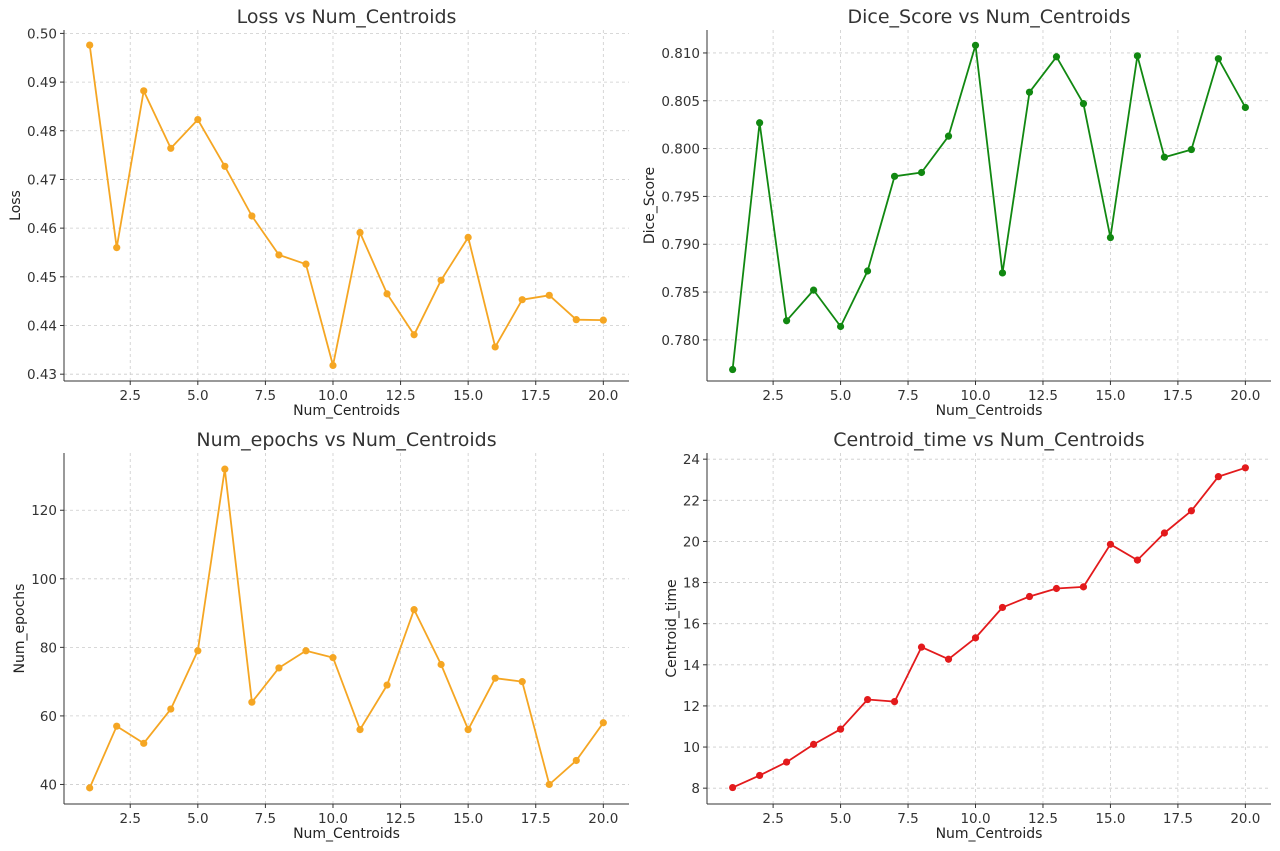 The image size is (1280, 851). I want to click on y-axis-label: Centroid_time, so click(672, 628).